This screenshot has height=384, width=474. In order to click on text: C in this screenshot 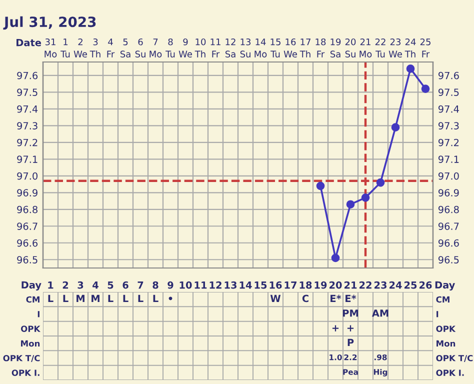, I will do `click(305, 298)`.